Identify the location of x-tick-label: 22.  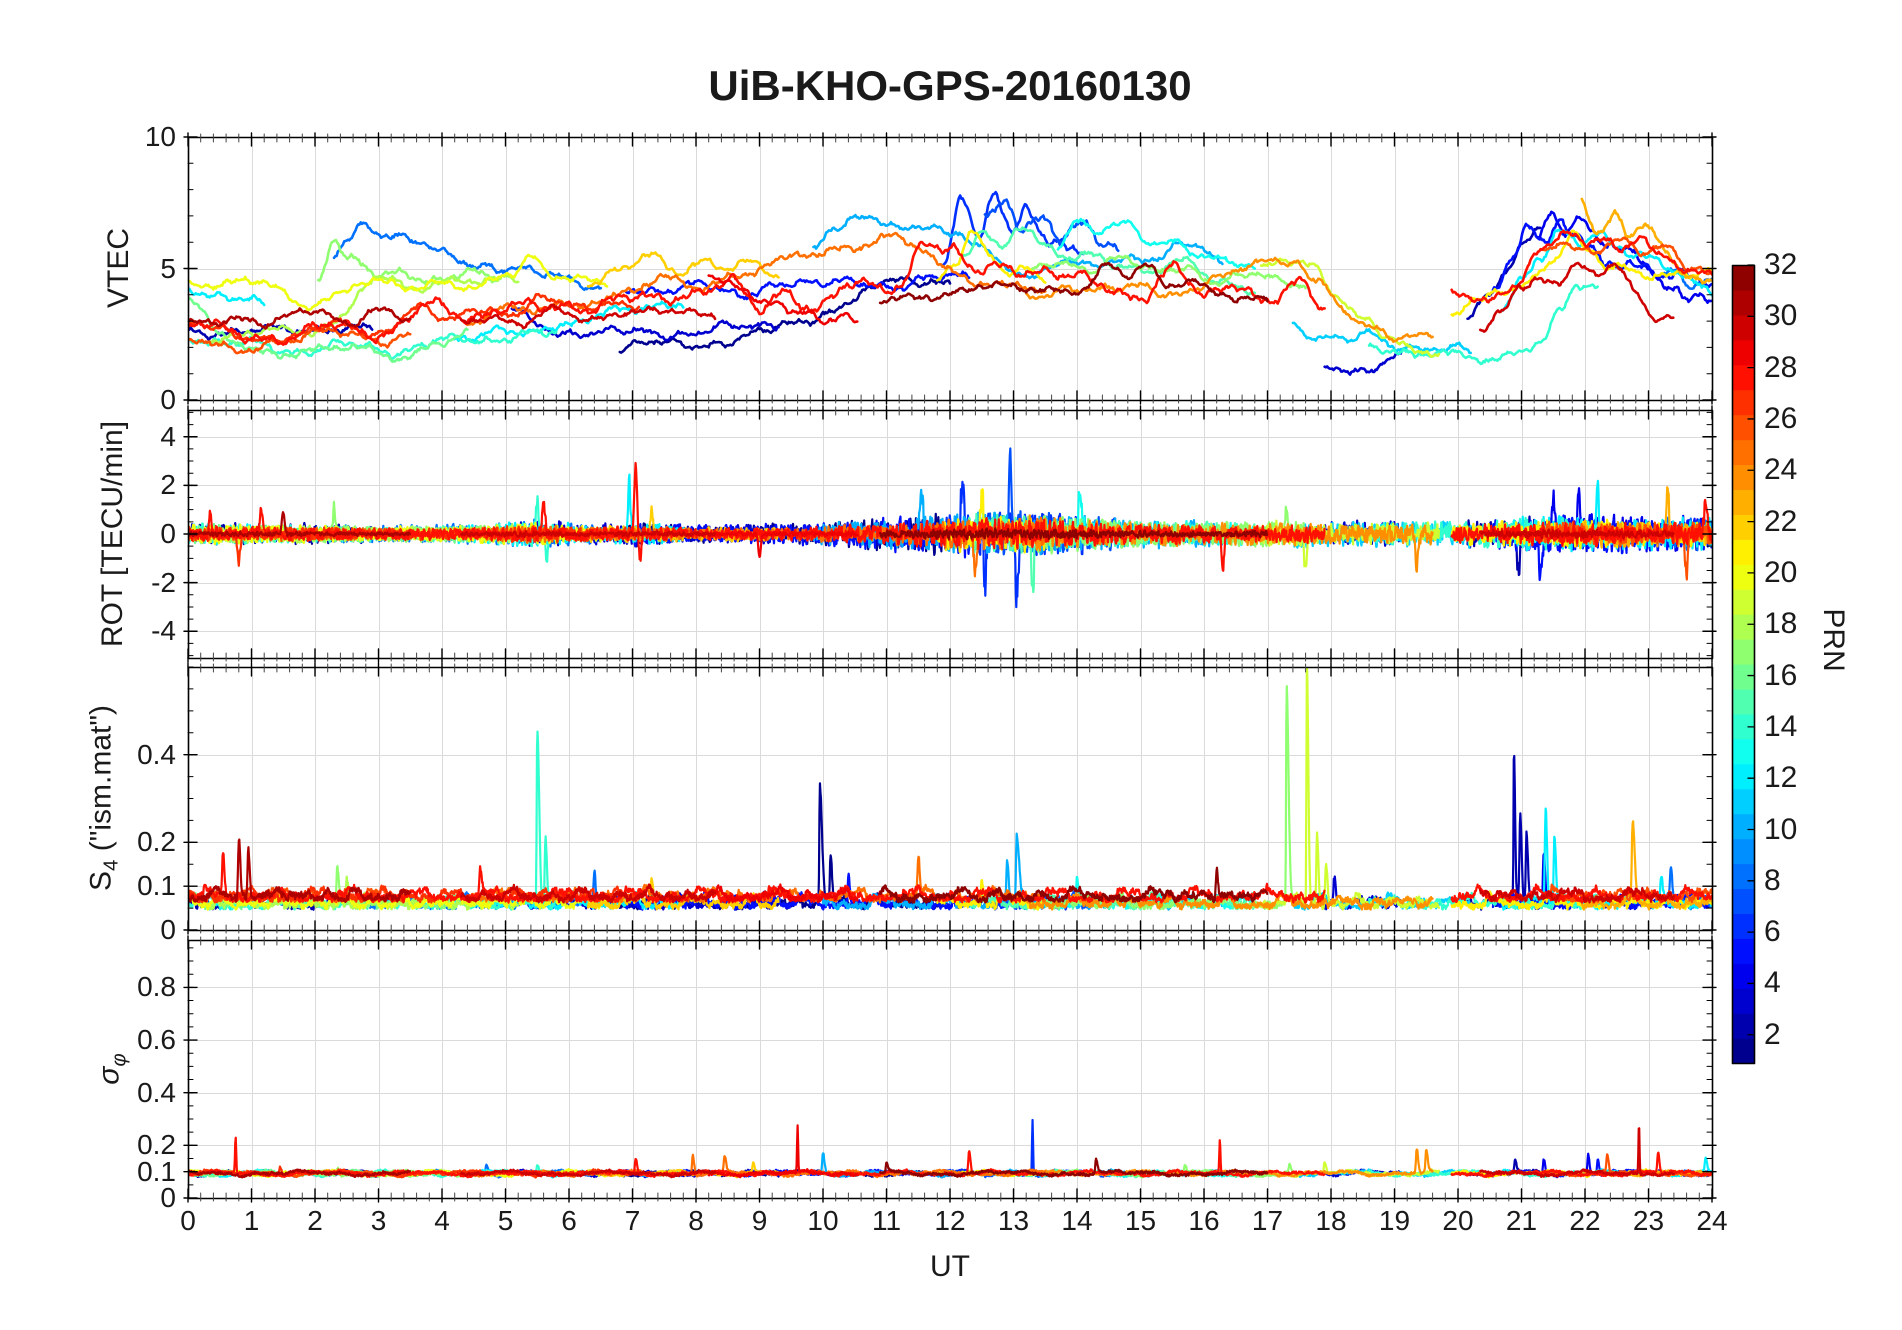
(1585, 1220).